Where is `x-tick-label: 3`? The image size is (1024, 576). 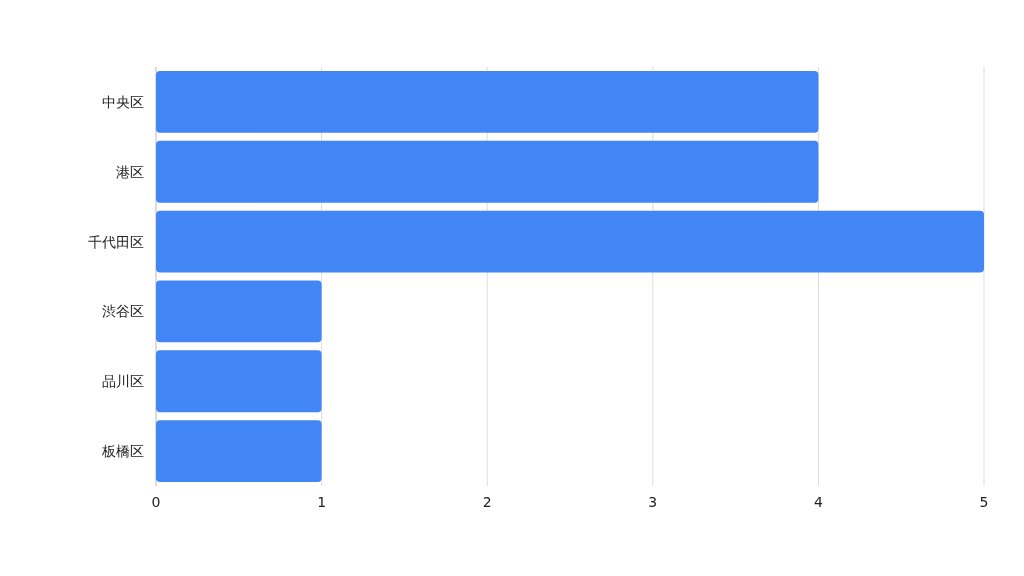
x-tick-label: 3 is located at coordinates (653, 502).